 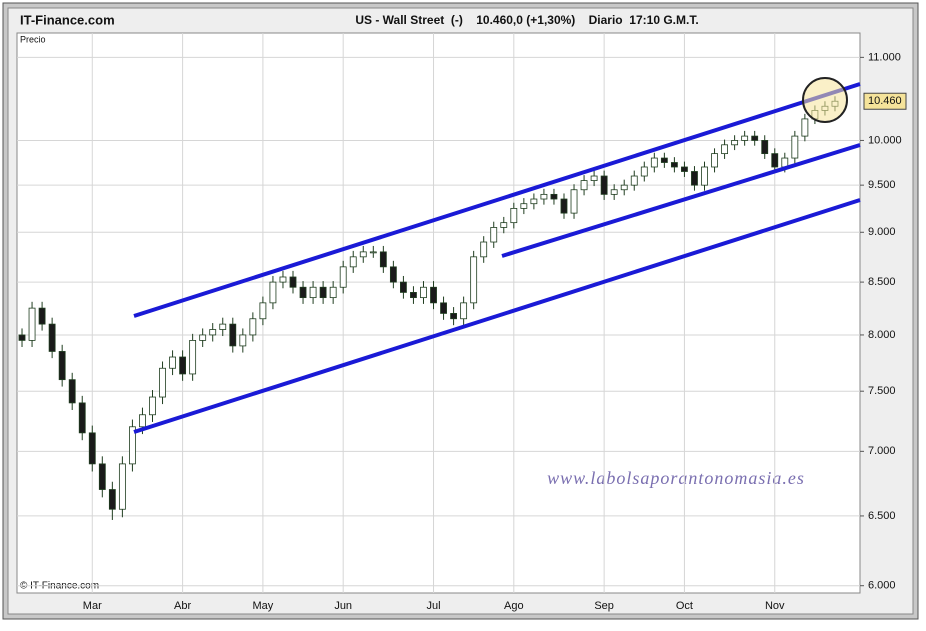 I want to click on y-tick-label: 10.000, so click(x=885, y=140).